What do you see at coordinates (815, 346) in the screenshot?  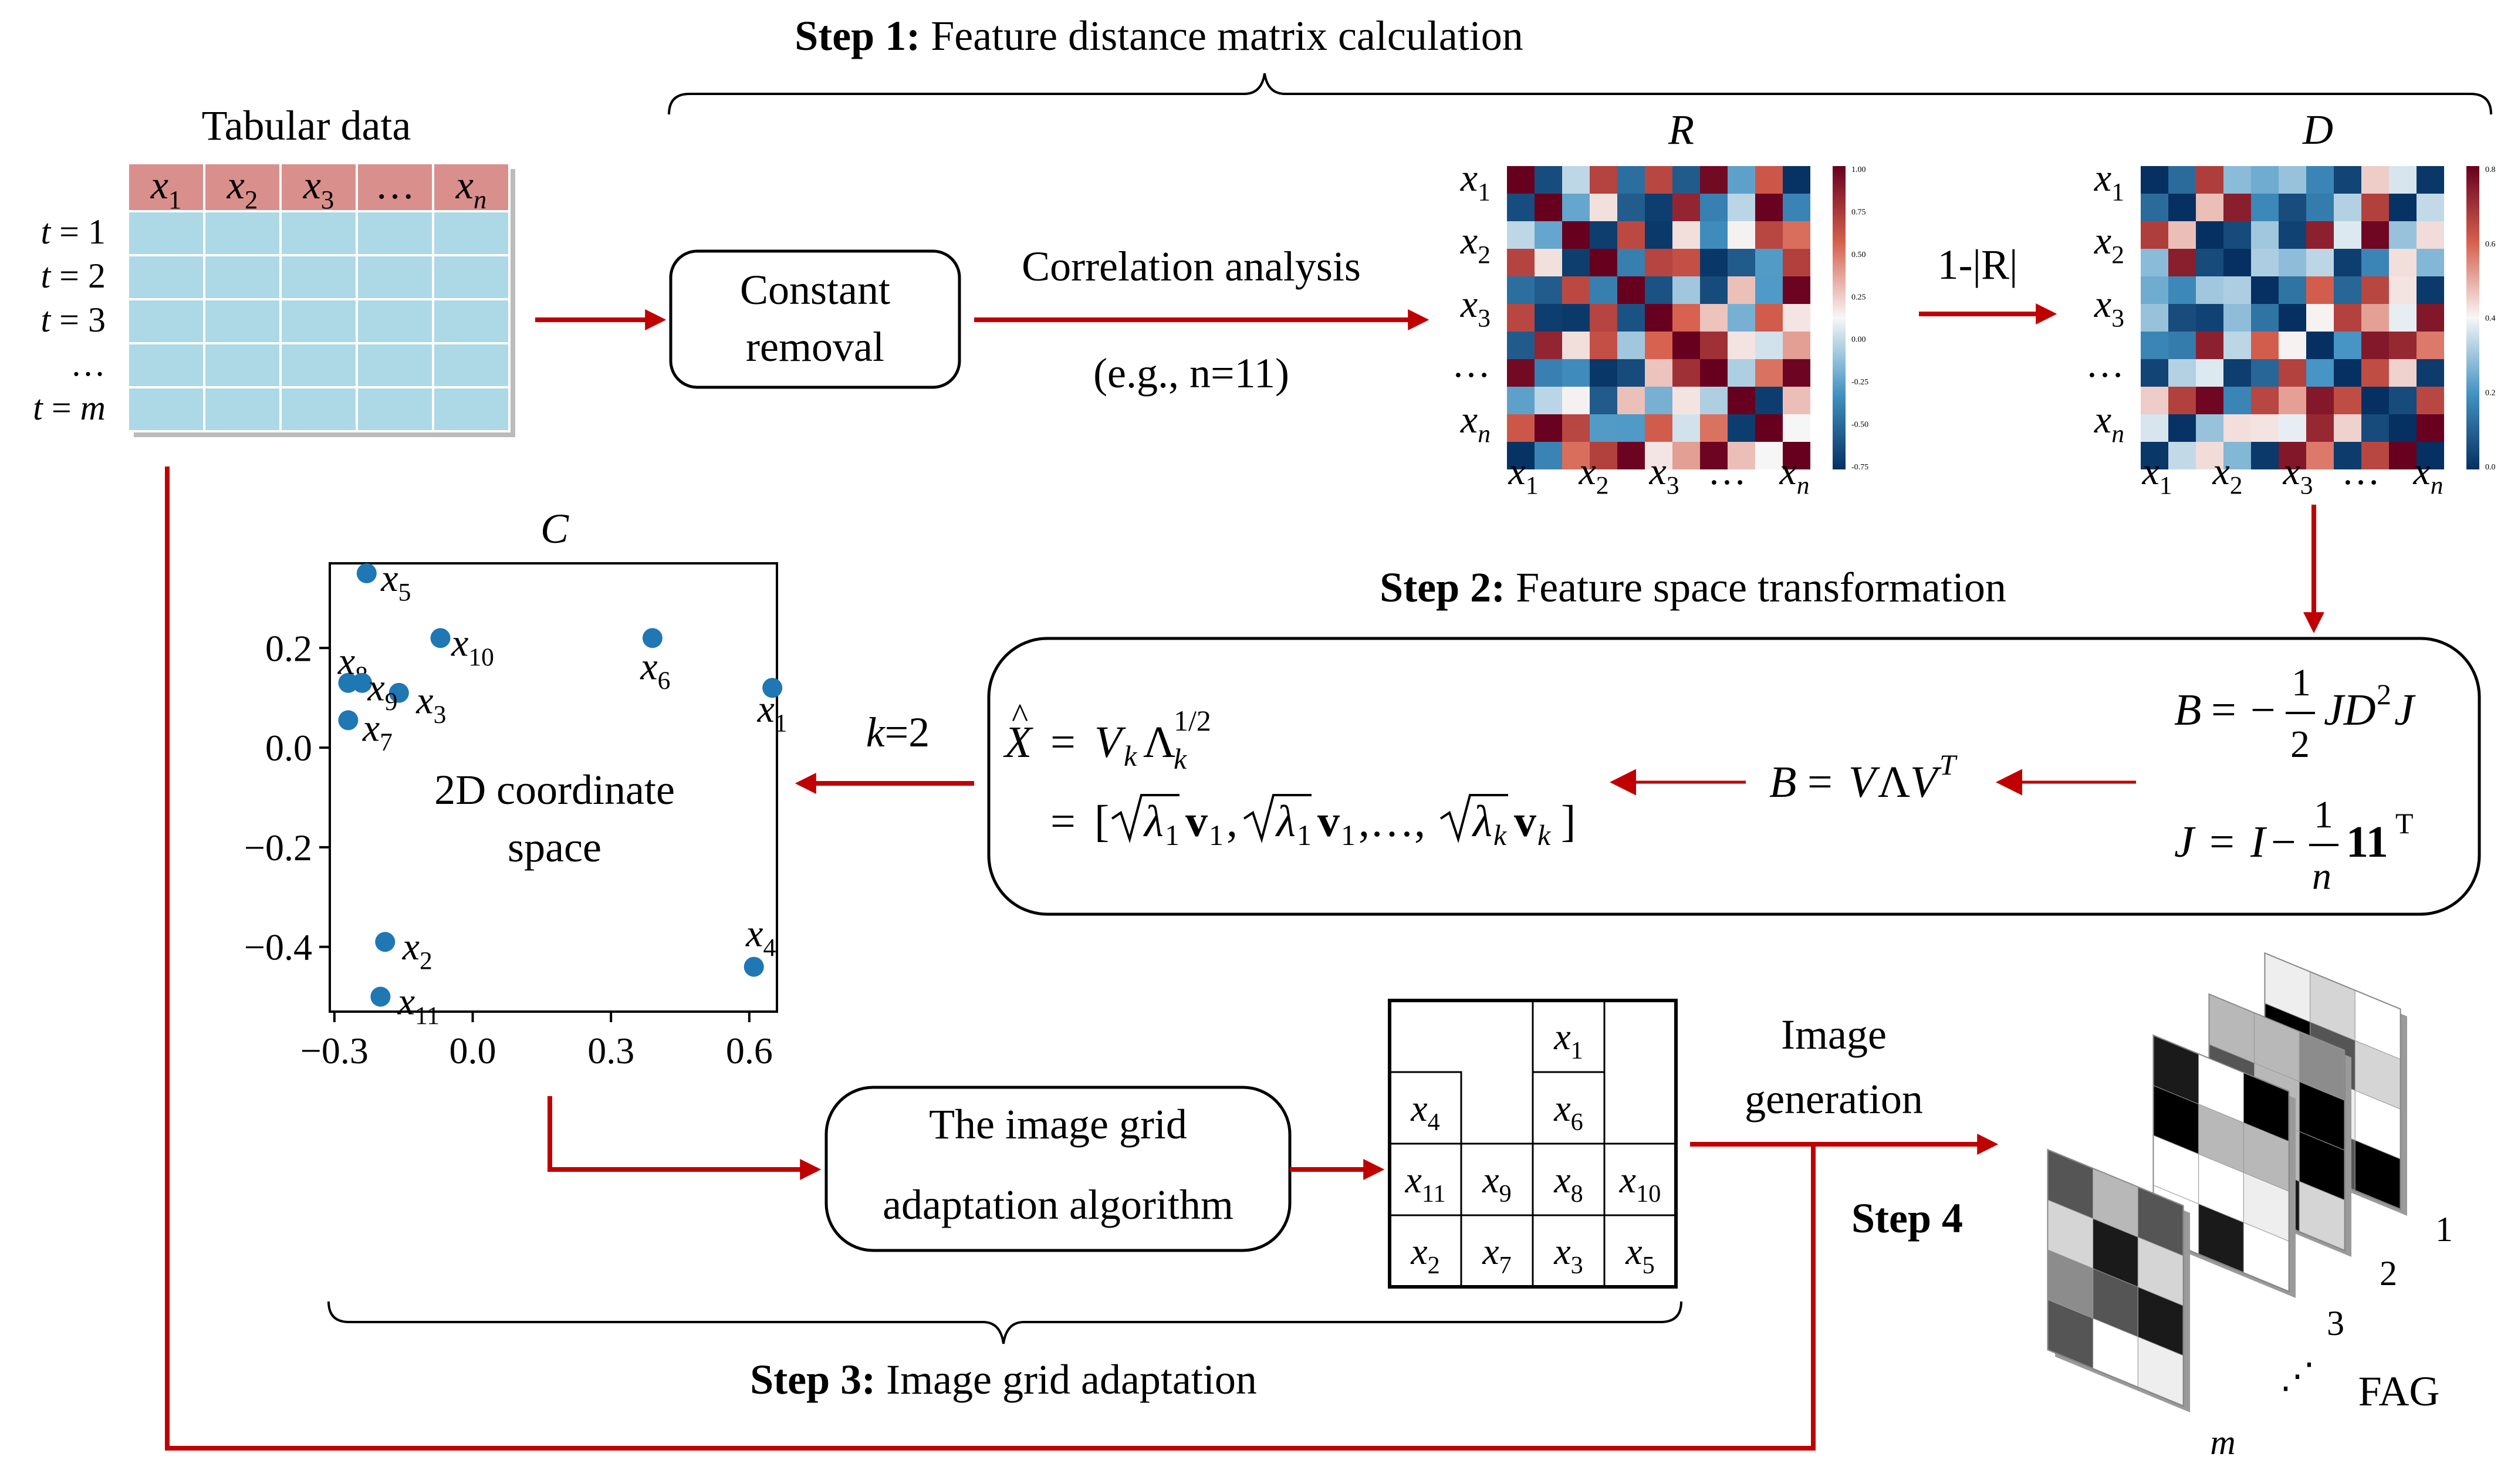 I see `constant-removal-line2: removal` at bounding box center [815, 346].